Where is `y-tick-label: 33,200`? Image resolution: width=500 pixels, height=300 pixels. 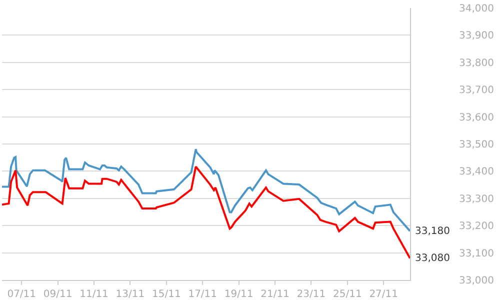 y-tick-label: 33,200 is located at coordinates (476, 226).